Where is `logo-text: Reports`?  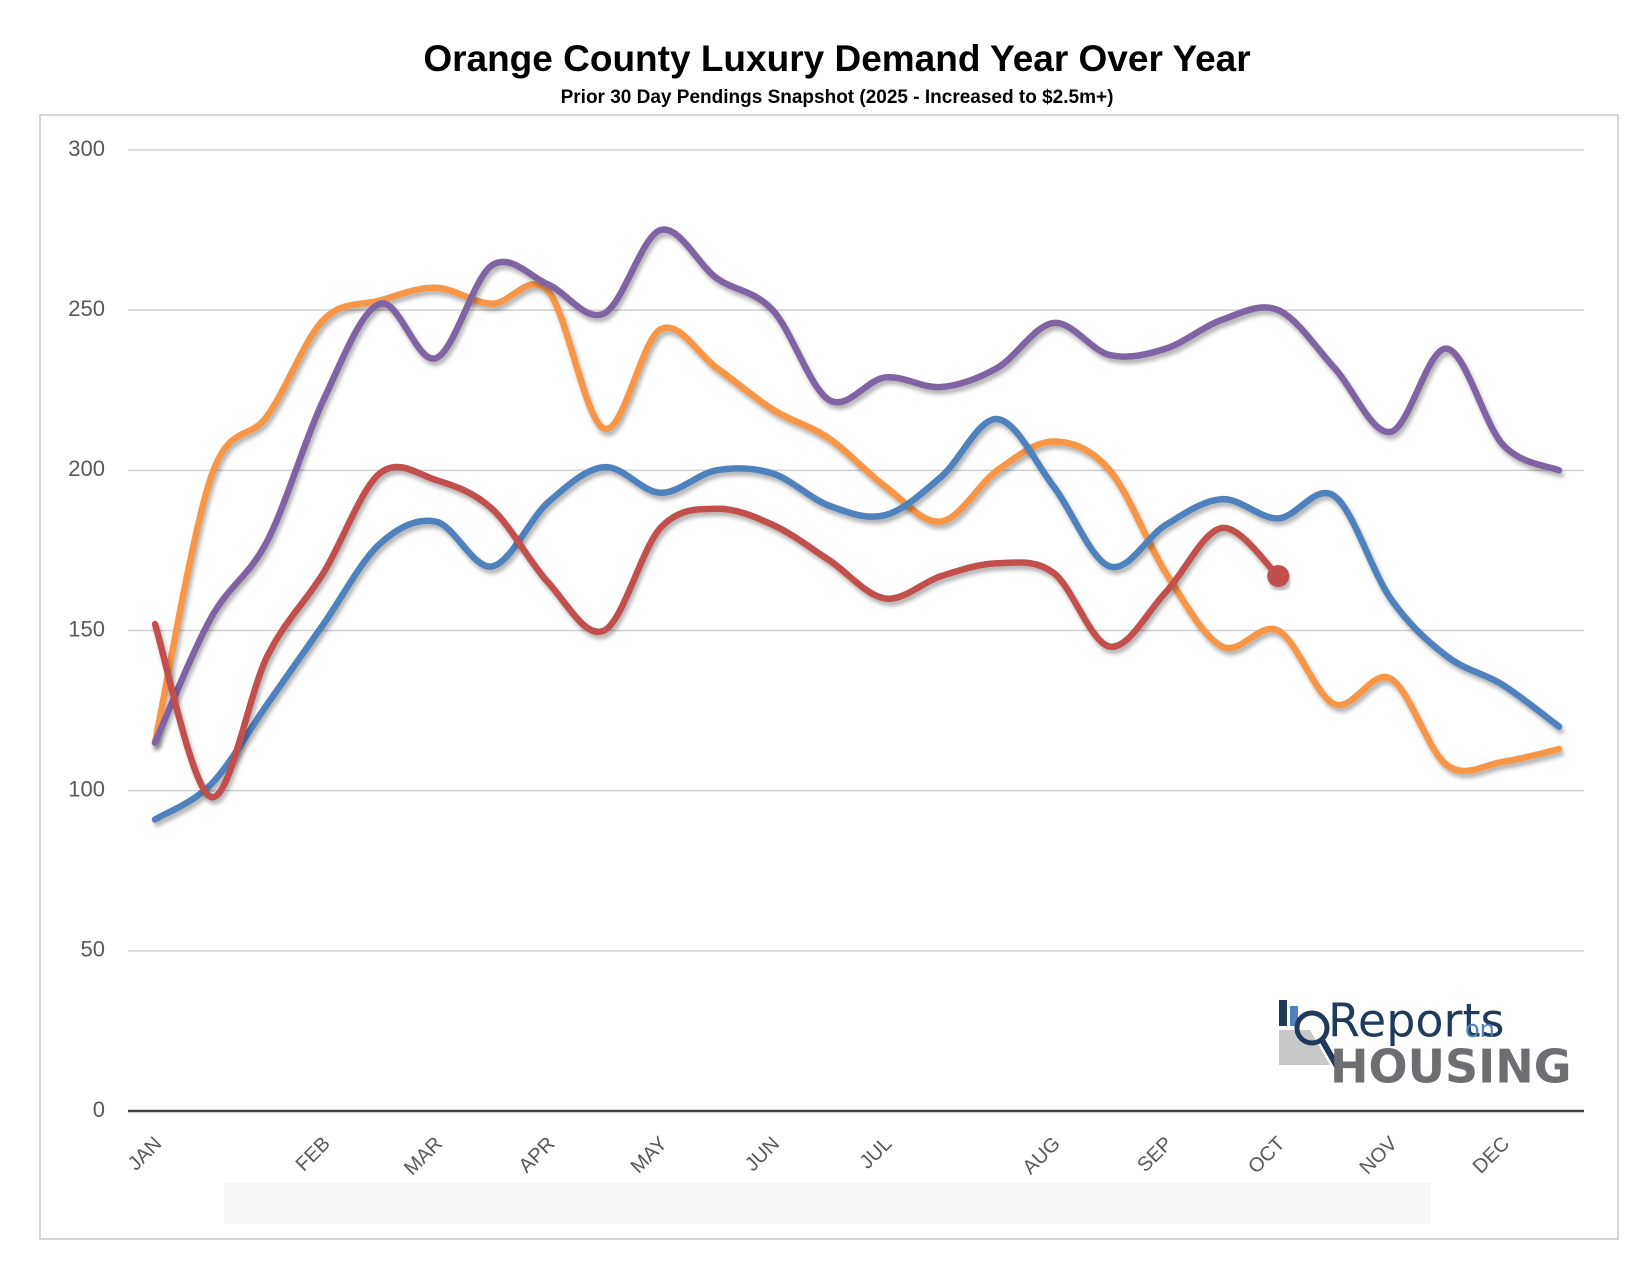 logo-text: Reports is located at coordinates (1416, 1021).